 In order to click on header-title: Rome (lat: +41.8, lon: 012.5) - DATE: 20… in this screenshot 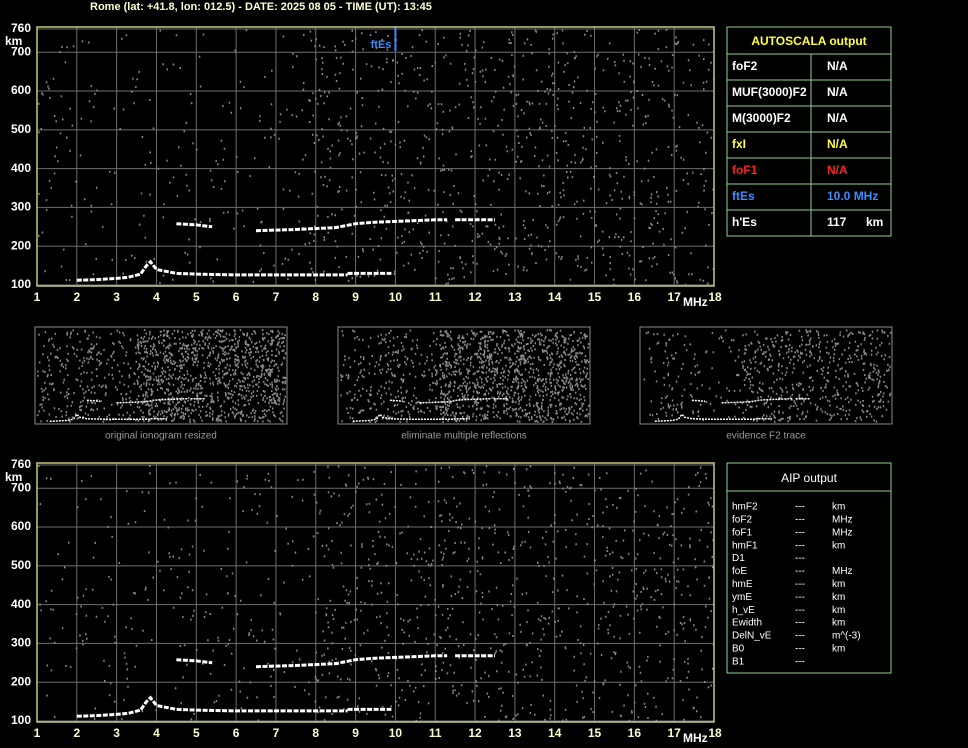, I will do `click(261, 7)`.